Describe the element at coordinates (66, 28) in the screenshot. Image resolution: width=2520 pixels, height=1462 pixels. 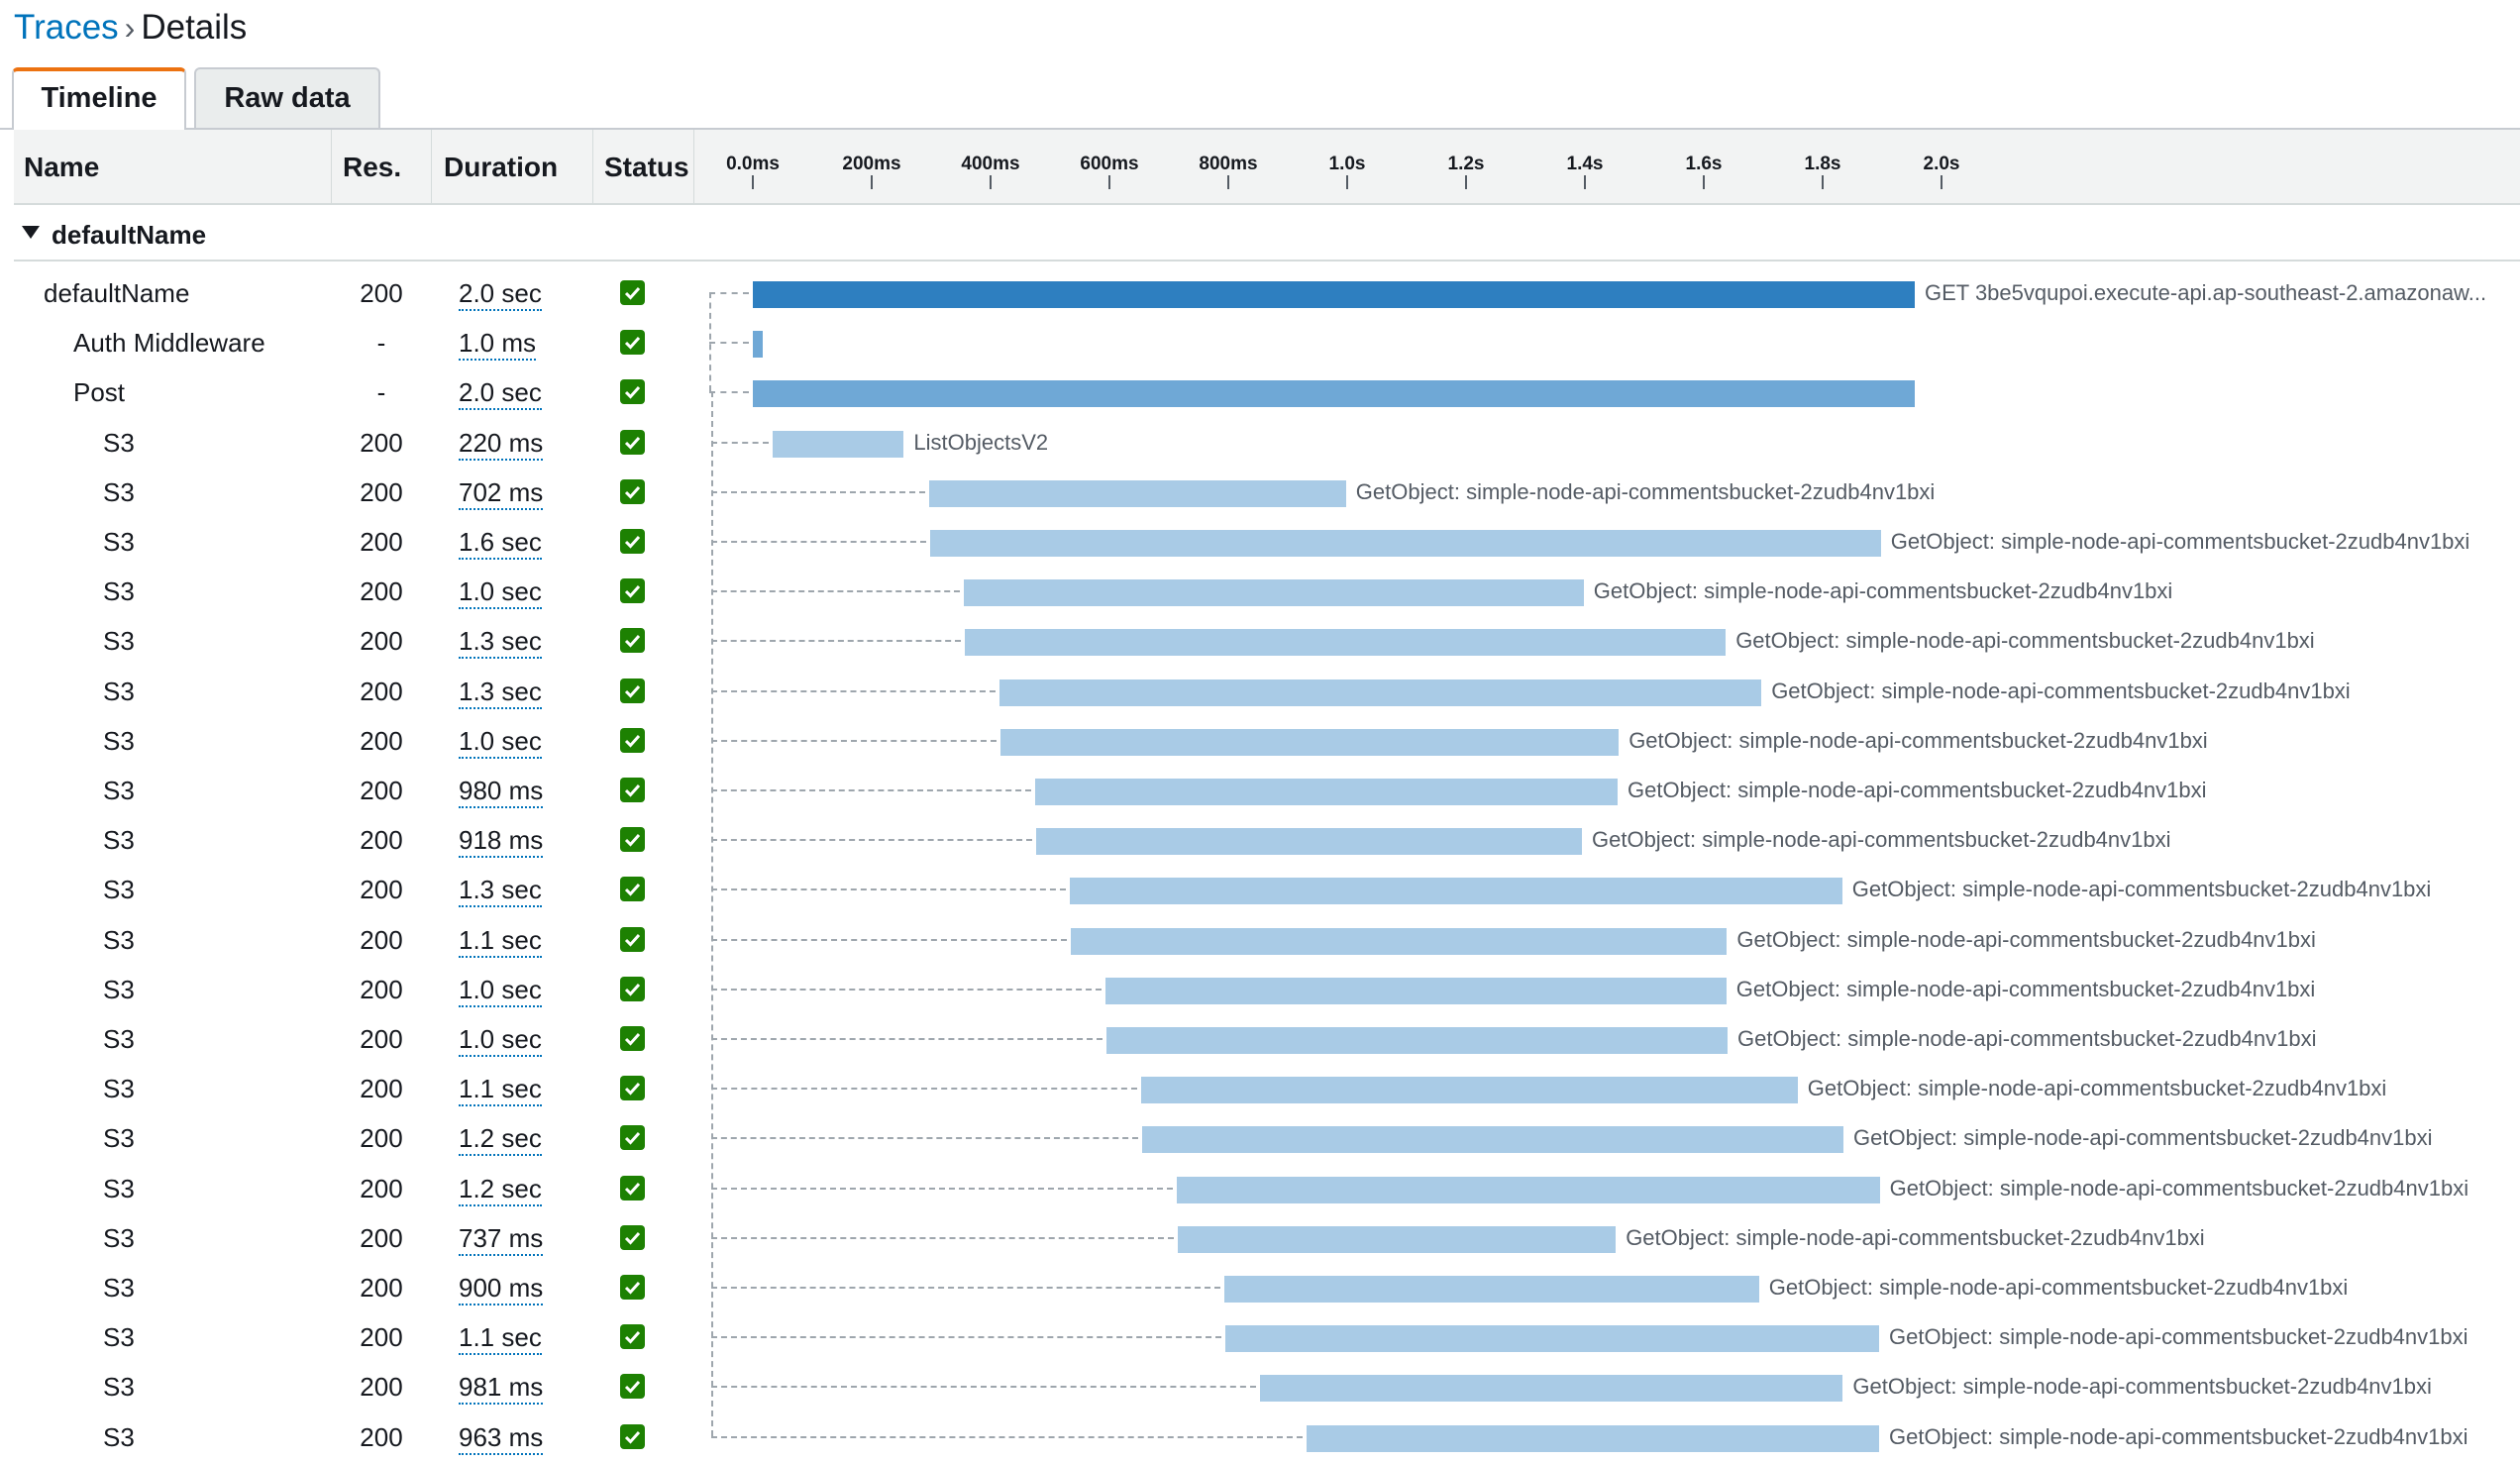
I see `breadcrumb-traces-link: Traces` at that location.